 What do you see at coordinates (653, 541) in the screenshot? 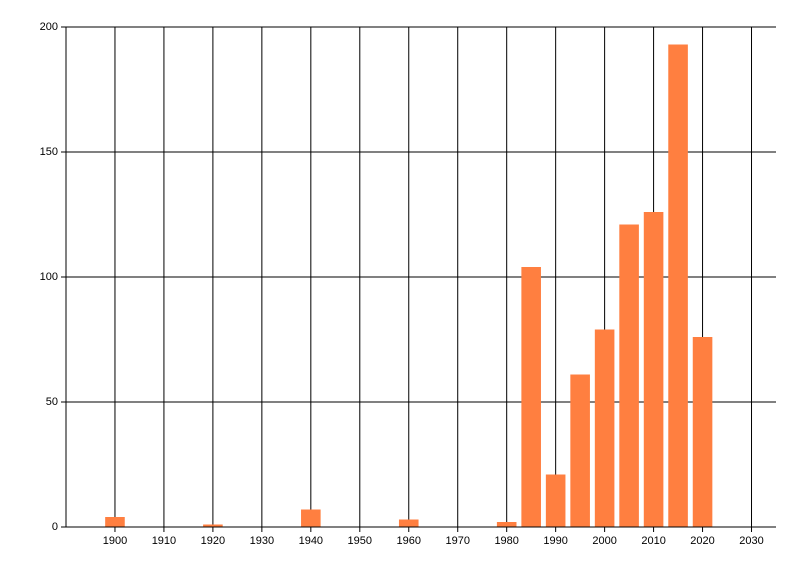
I see `x-tick-label: 2010` at bounding box center [653, 541].